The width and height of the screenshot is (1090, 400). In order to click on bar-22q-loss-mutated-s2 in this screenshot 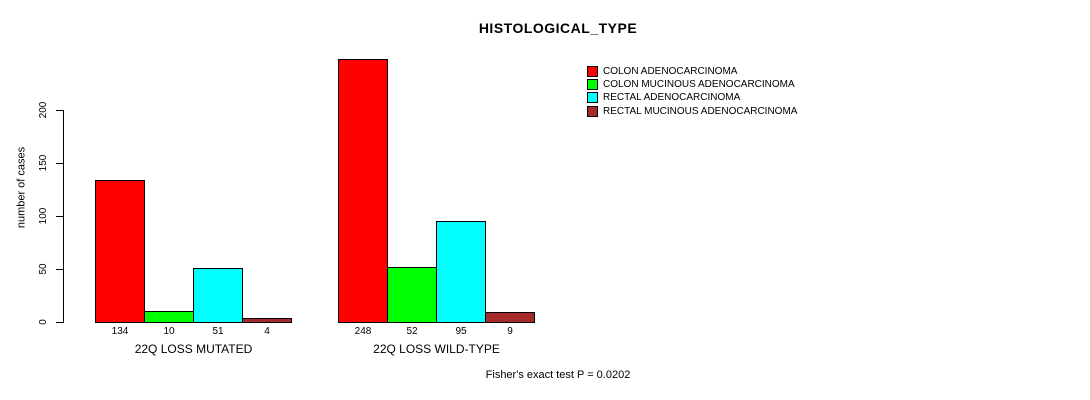, I will do `click(218, 295)`.